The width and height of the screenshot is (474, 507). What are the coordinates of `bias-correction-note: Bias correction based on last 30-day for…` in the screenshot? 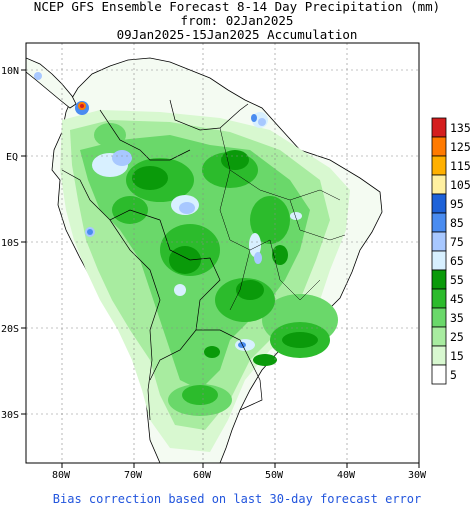 It's located at (237, 499).